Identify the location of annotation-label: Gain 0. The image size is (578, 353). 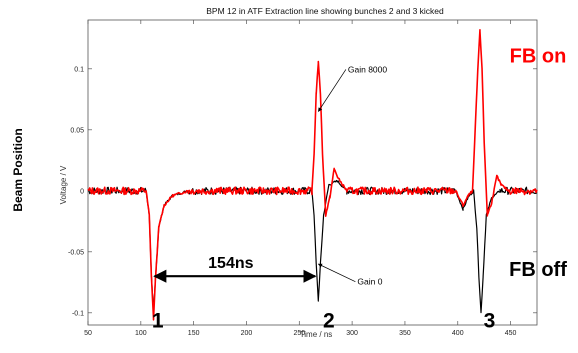
(369, 282).